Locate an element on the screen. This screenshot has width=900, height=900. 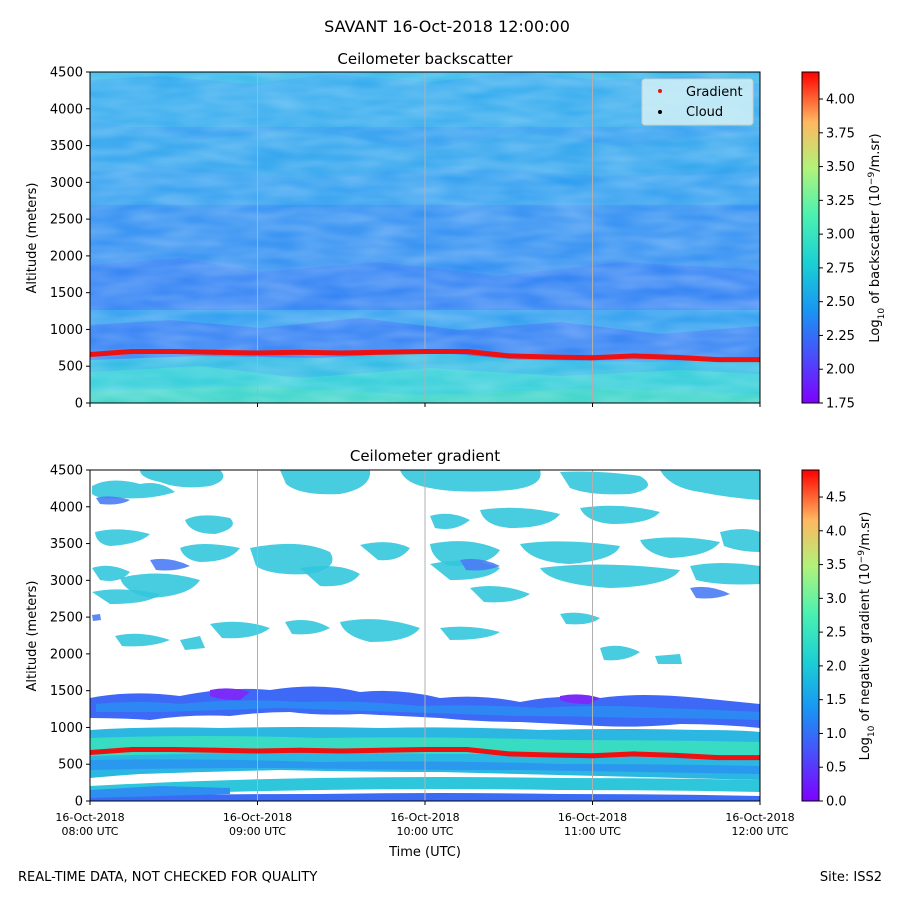
gradient-ylabel: Altitude (meters) is located at coordinates (32, 636).